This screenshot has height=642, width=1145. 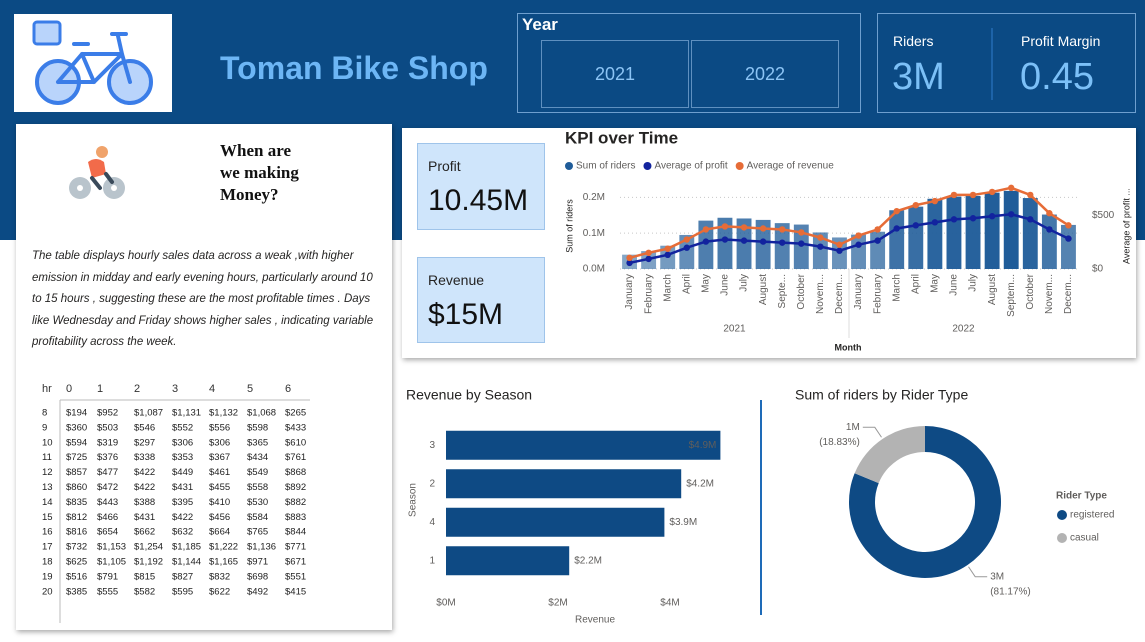 I want to click on slicer-option: 2021, so click(x=615, y=74).